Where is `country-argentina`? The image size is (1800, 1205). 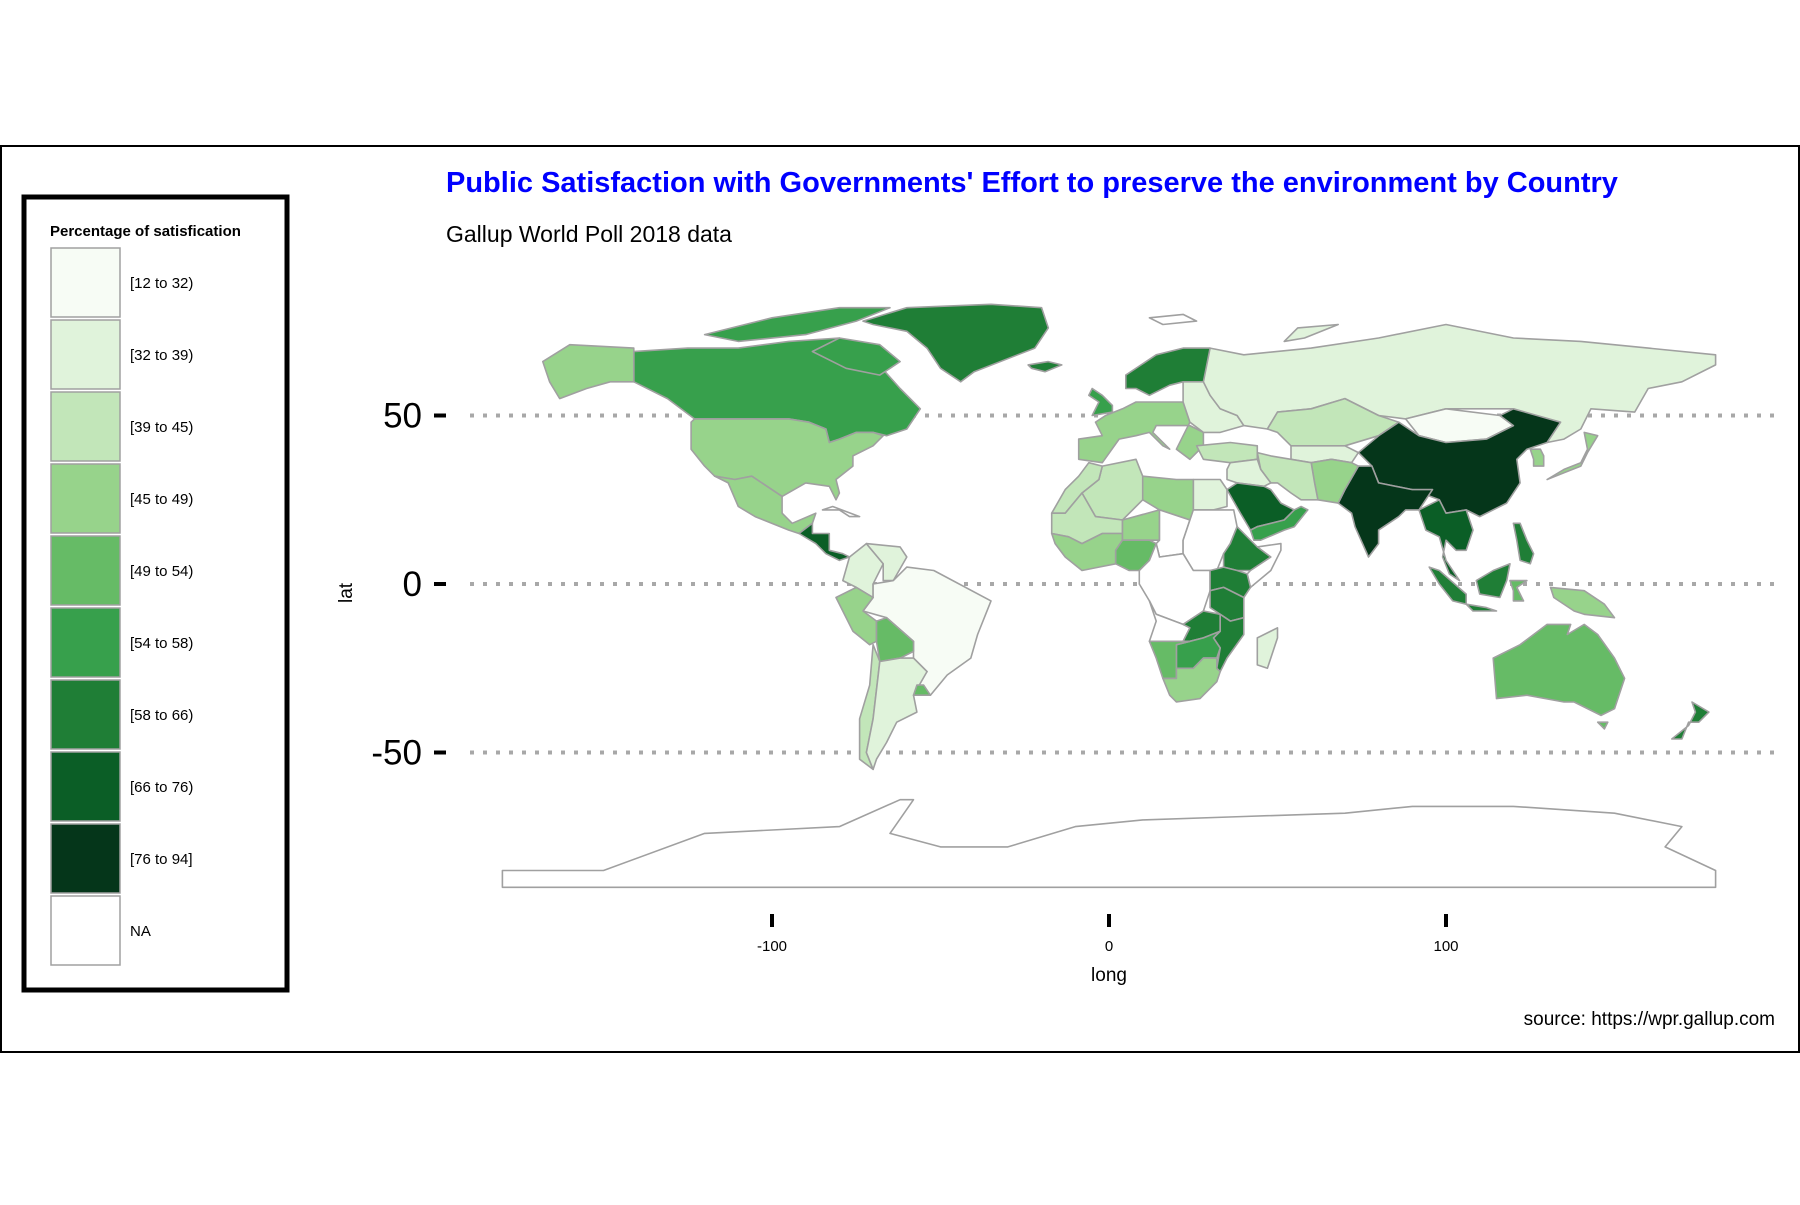 country-argentina is located at coordinates (896, 714).